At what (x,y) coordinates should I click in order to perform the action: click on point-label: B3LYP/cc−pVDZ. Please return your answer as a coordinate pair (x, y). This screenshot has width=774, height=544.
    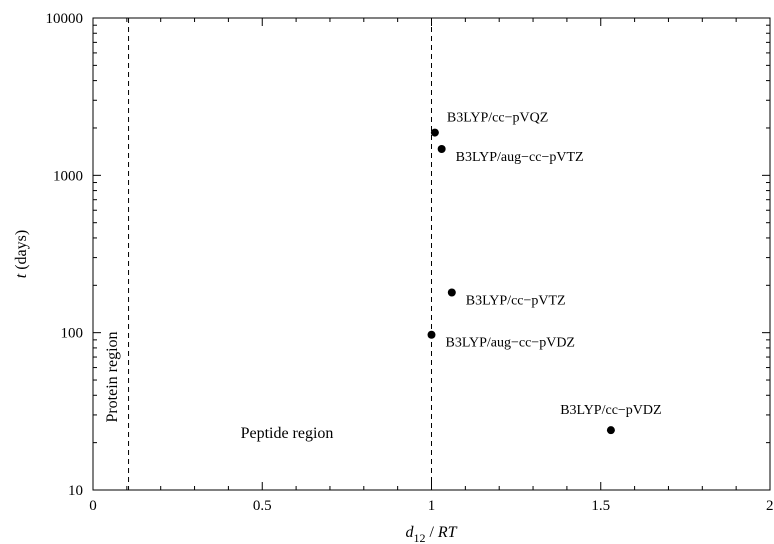
    Looking at the image, I should click on (610, 410).